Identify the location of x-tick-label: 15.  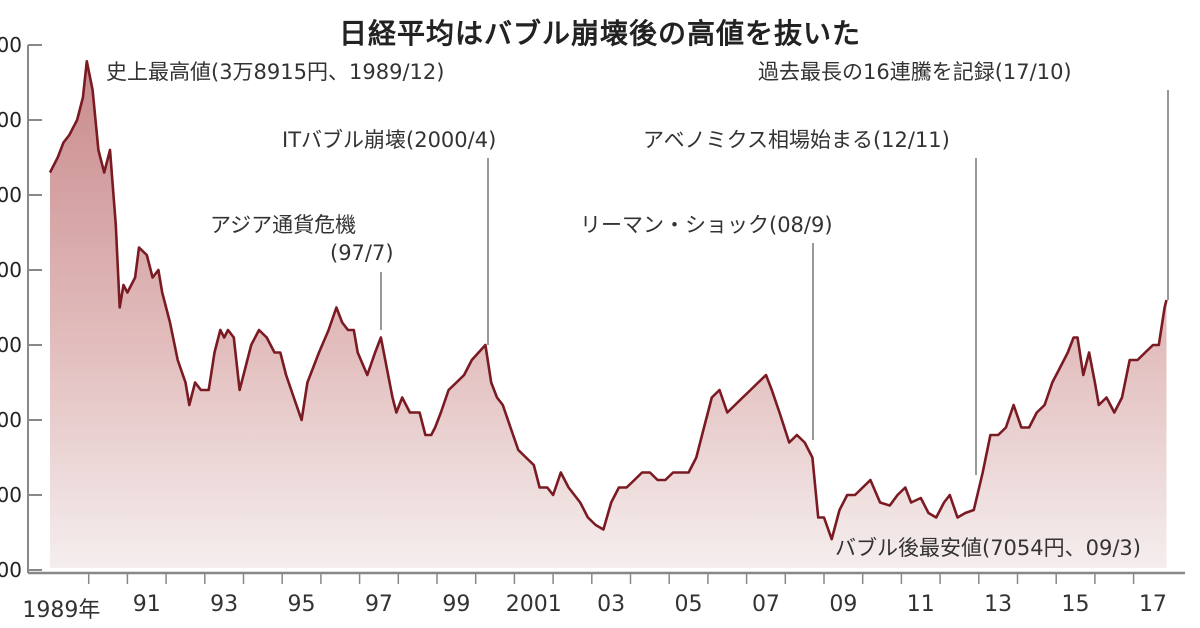
(1075, 604).